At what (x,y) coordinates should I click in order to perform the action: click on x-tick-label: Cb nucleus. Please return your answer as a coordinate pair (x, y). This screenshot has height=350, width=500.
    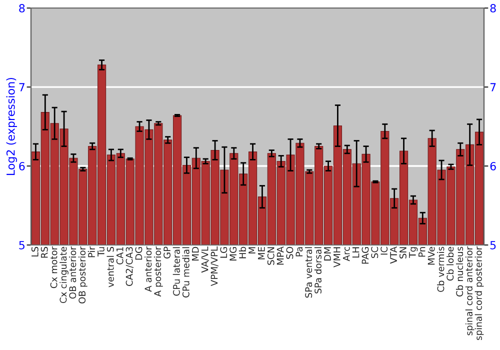
    Looking at the image, I should click on (460, 271).